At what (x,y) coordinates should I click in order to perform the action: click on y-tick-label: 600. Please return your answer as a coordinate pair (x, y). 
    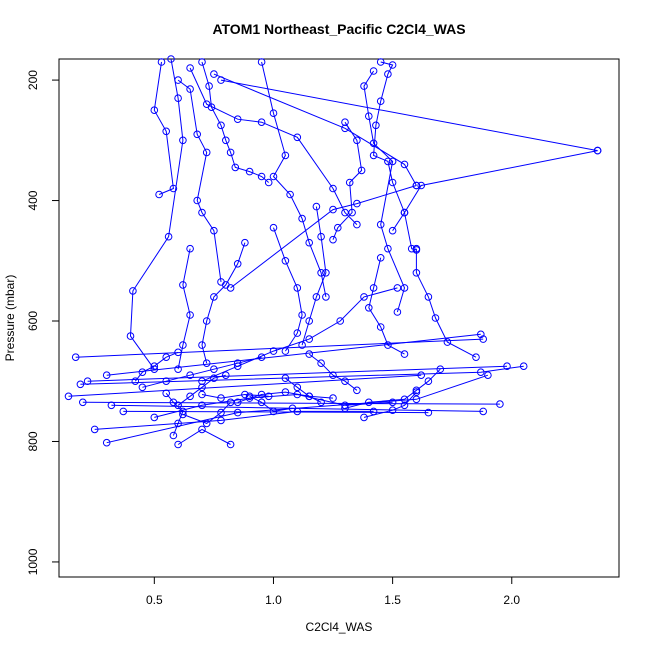
    Looking at the image, I should click on (33, 321).